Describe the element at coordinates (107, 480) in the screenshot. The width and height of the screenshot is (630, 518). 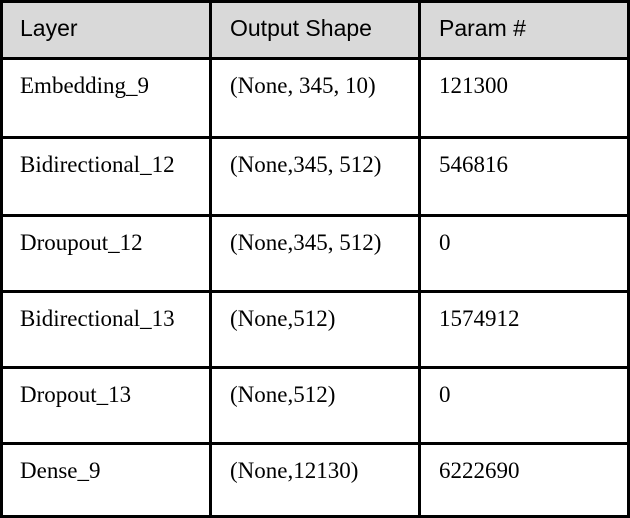
I see `cell-layer: Dense_9` at that location.